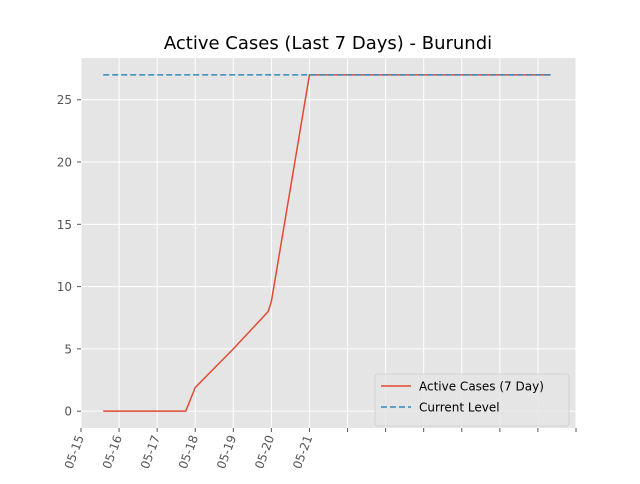  What do you see at coordinates (69, 256) in the screenshot?
I see `y-axis: 0 5 10 15 20 25` at bounding box center [69, 256].